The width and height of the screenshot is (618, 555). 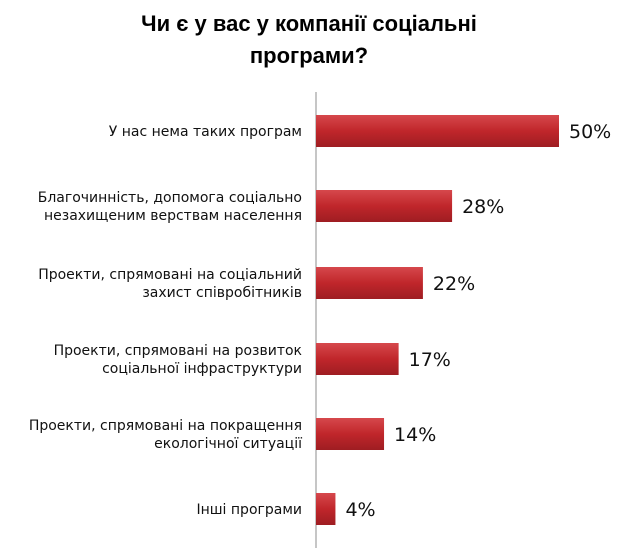 What do you see at coordinates (170, 275) in the screenshot?
I see `category-label: Проекти, спрямовані на соціальний` at bounding box center [170, 275].